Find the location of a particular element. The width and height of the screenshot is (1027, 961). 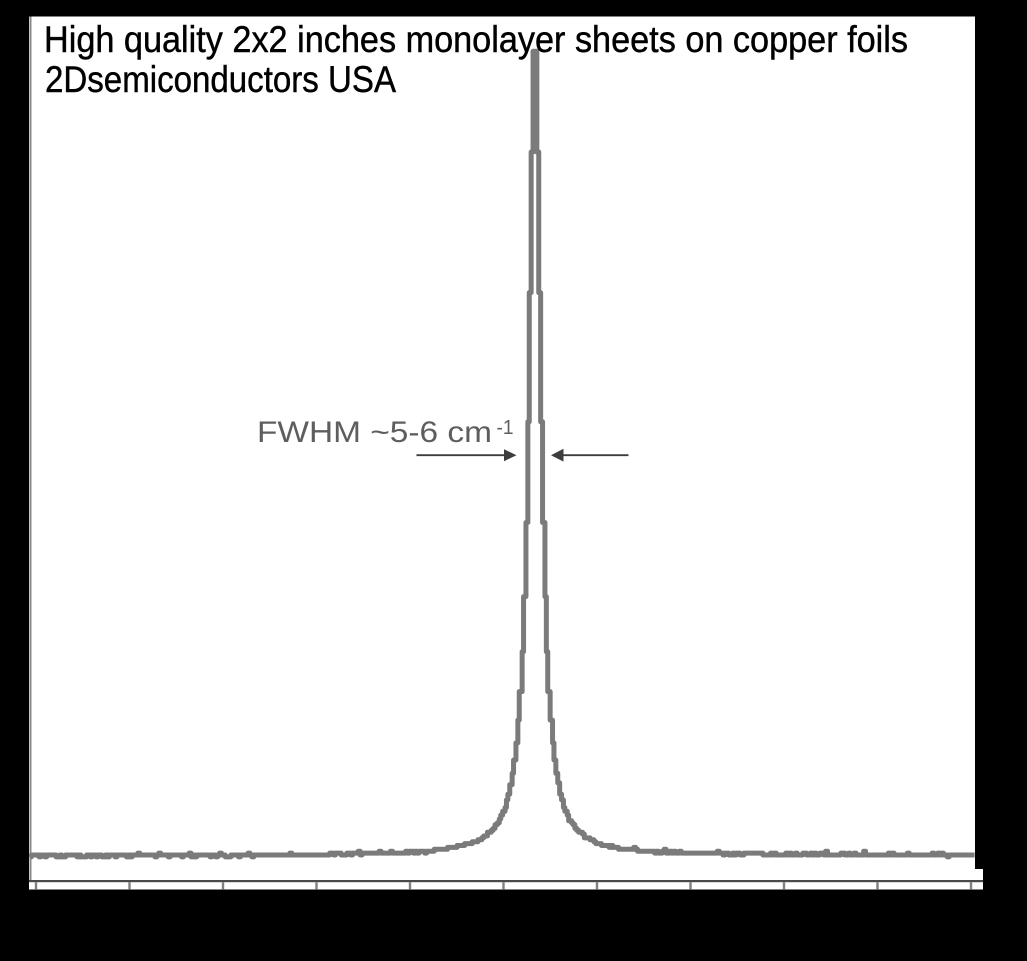

svg-text: 2Dsemiconductors USA is located at coordinates (220, 79).